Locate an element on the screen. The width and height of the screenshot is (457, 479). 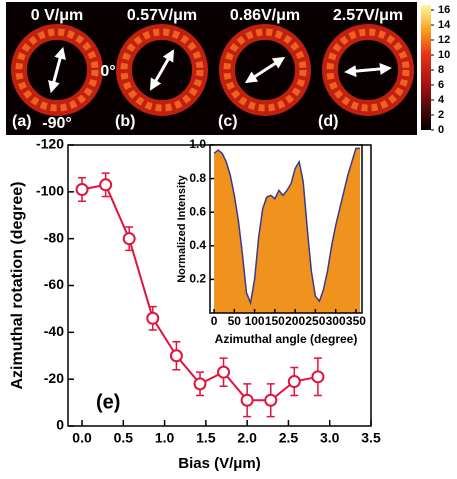
colorbar-tick-label: 16 is located at coordinates (444, 10).